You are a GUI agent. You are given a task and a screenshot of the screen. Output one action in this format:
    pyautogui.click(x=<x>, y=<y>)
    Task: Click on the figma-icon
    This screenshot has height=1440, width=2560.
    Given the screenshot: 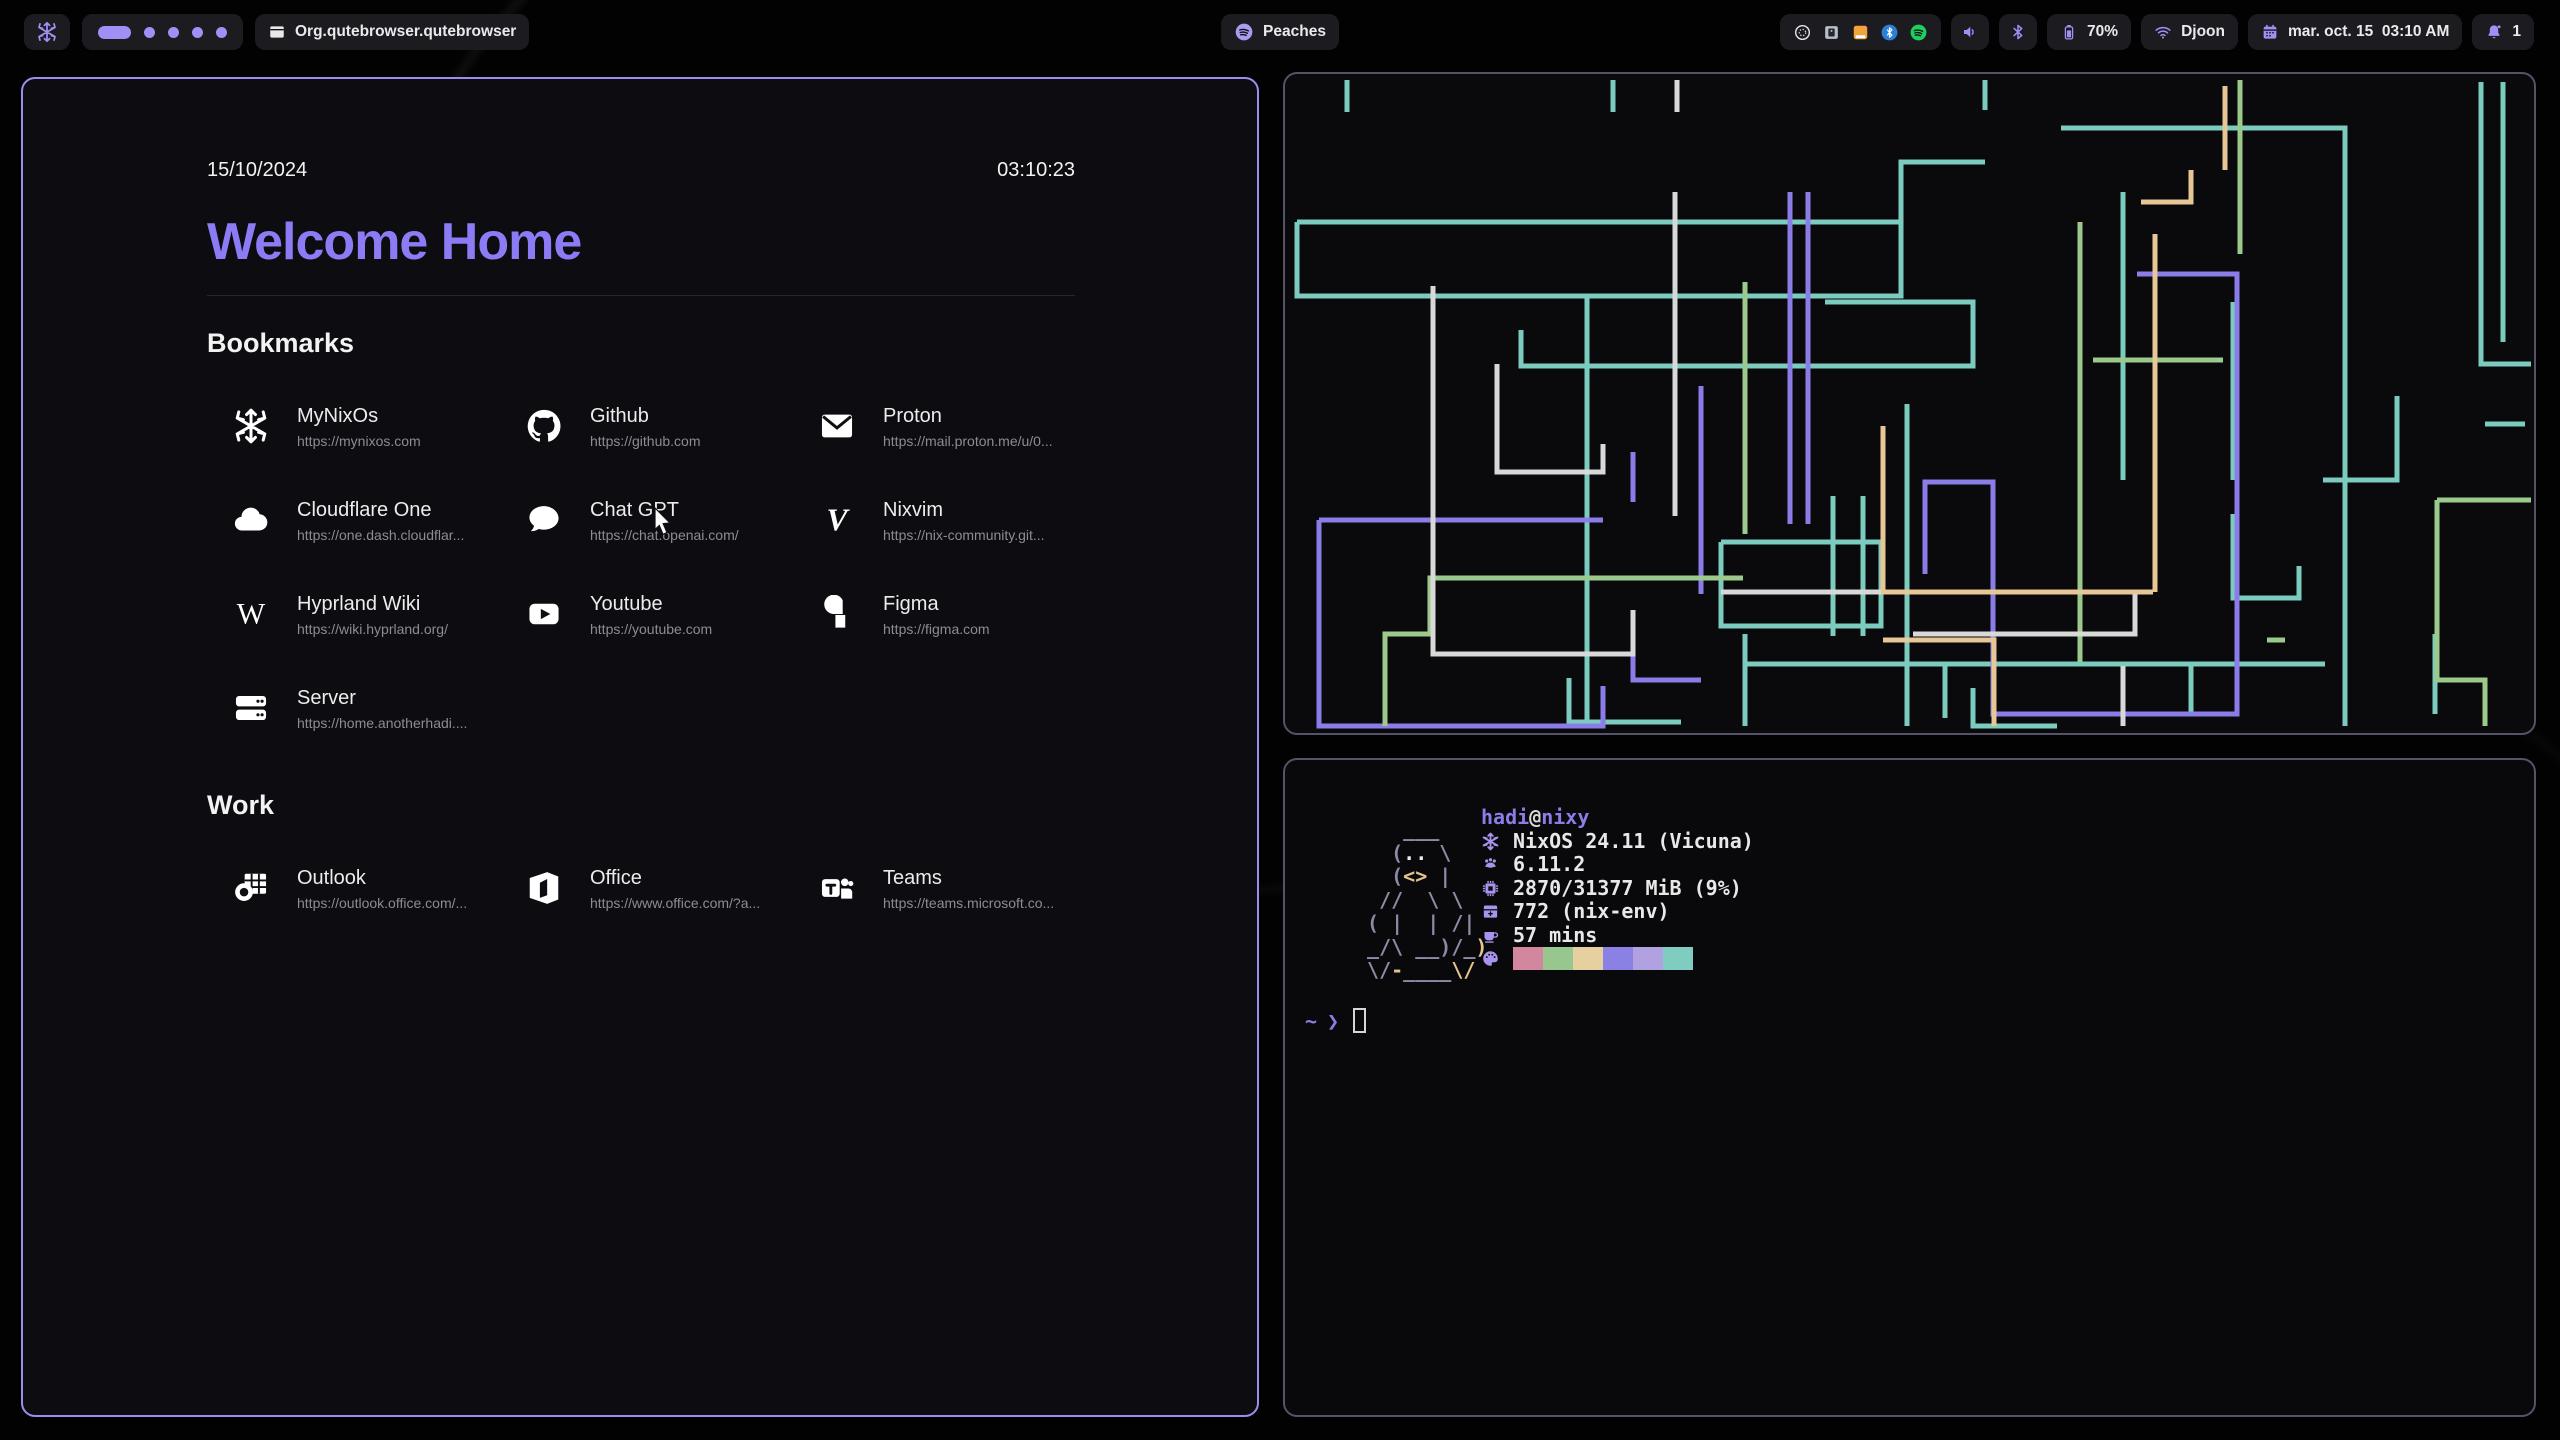 What is the action you would take?
    pyautogui.click(x=837, y=614)
    